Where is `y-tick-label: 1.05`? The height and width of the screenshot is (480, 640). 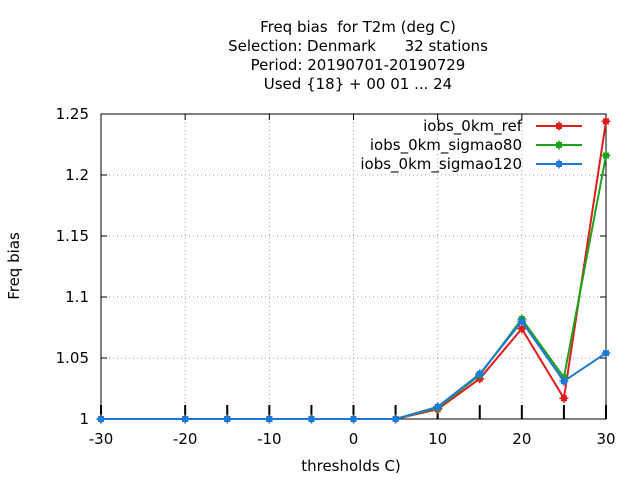
y-tick-label: 1.05 is located at coordinates (72, 358).